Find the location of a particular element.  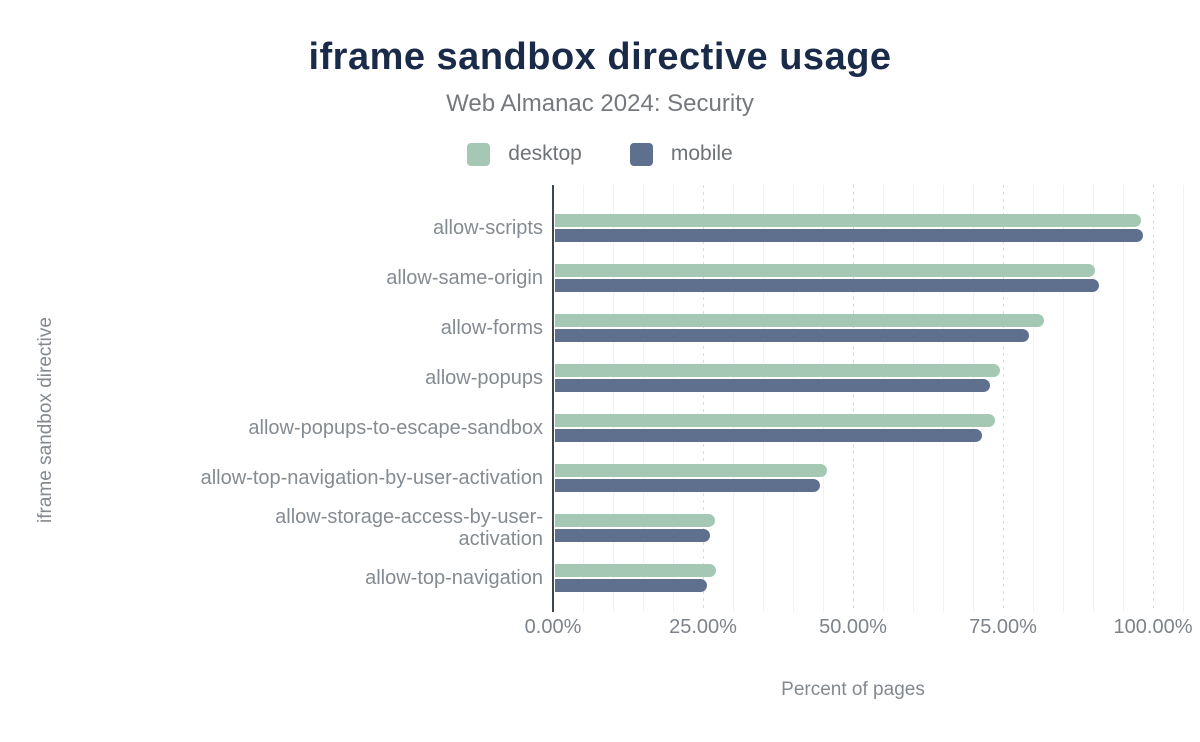

legend-swatch-desktop-icon is located at coordinates (479, 154).